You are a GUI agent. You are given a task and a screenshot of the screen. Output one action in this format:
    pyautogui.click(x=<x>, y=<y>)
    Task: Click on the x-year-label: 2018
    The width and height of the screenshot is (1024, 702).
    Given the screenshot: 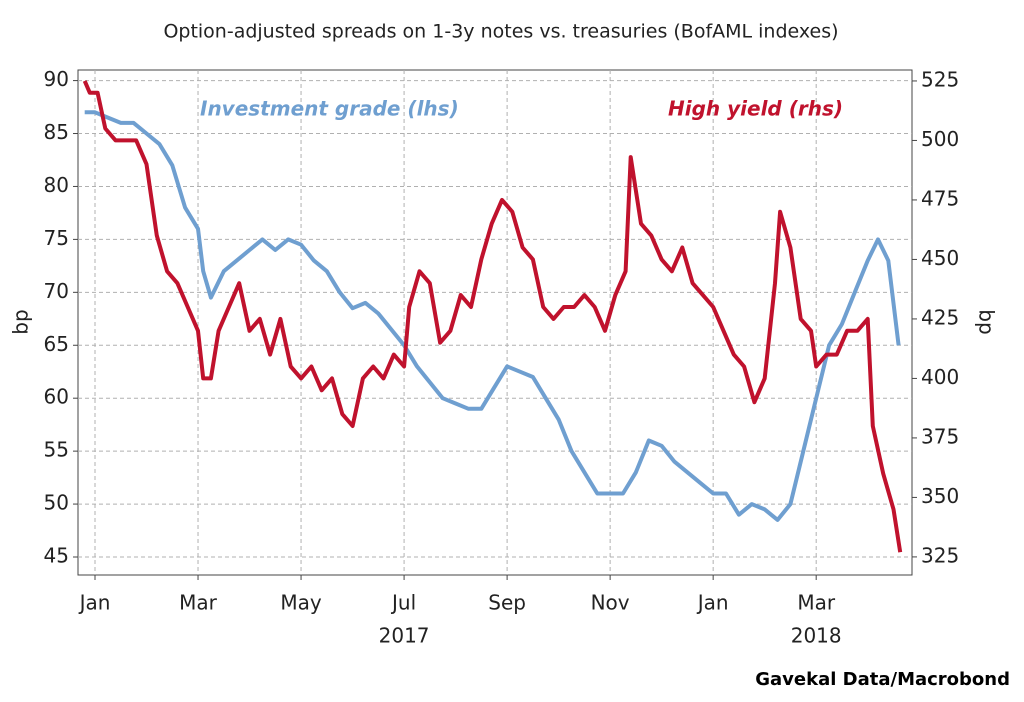 What is the action you would take?
    pyautogui.click(x=816, y=636)
    